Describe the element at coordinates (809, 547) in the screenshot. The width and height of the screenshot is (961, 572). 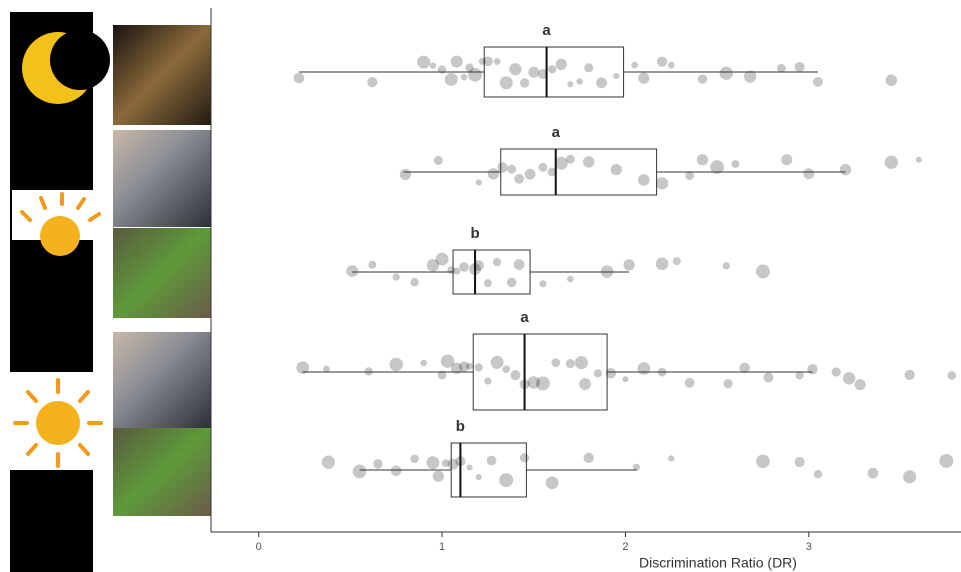
I see `x-tick-label: 3` at that location.